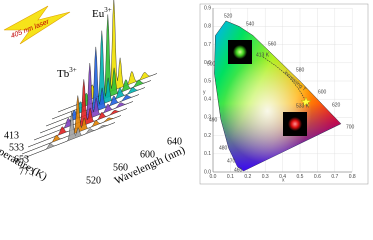  Describe the element at coordinates (228, 16) in the screenshot. I see `wavelength-label: 520` at that location.